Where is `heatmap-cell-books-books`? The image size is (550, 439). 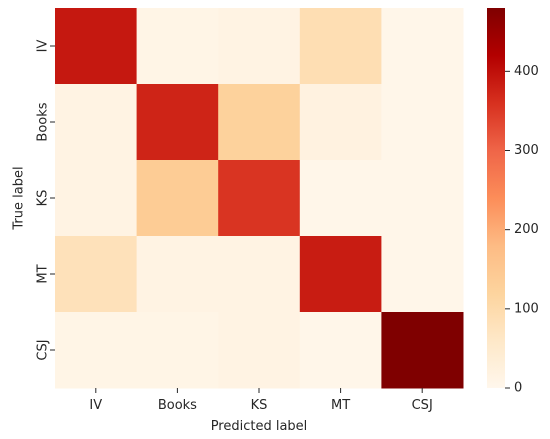 heatmap-cell-books-books is located at coordinates (177, 122).